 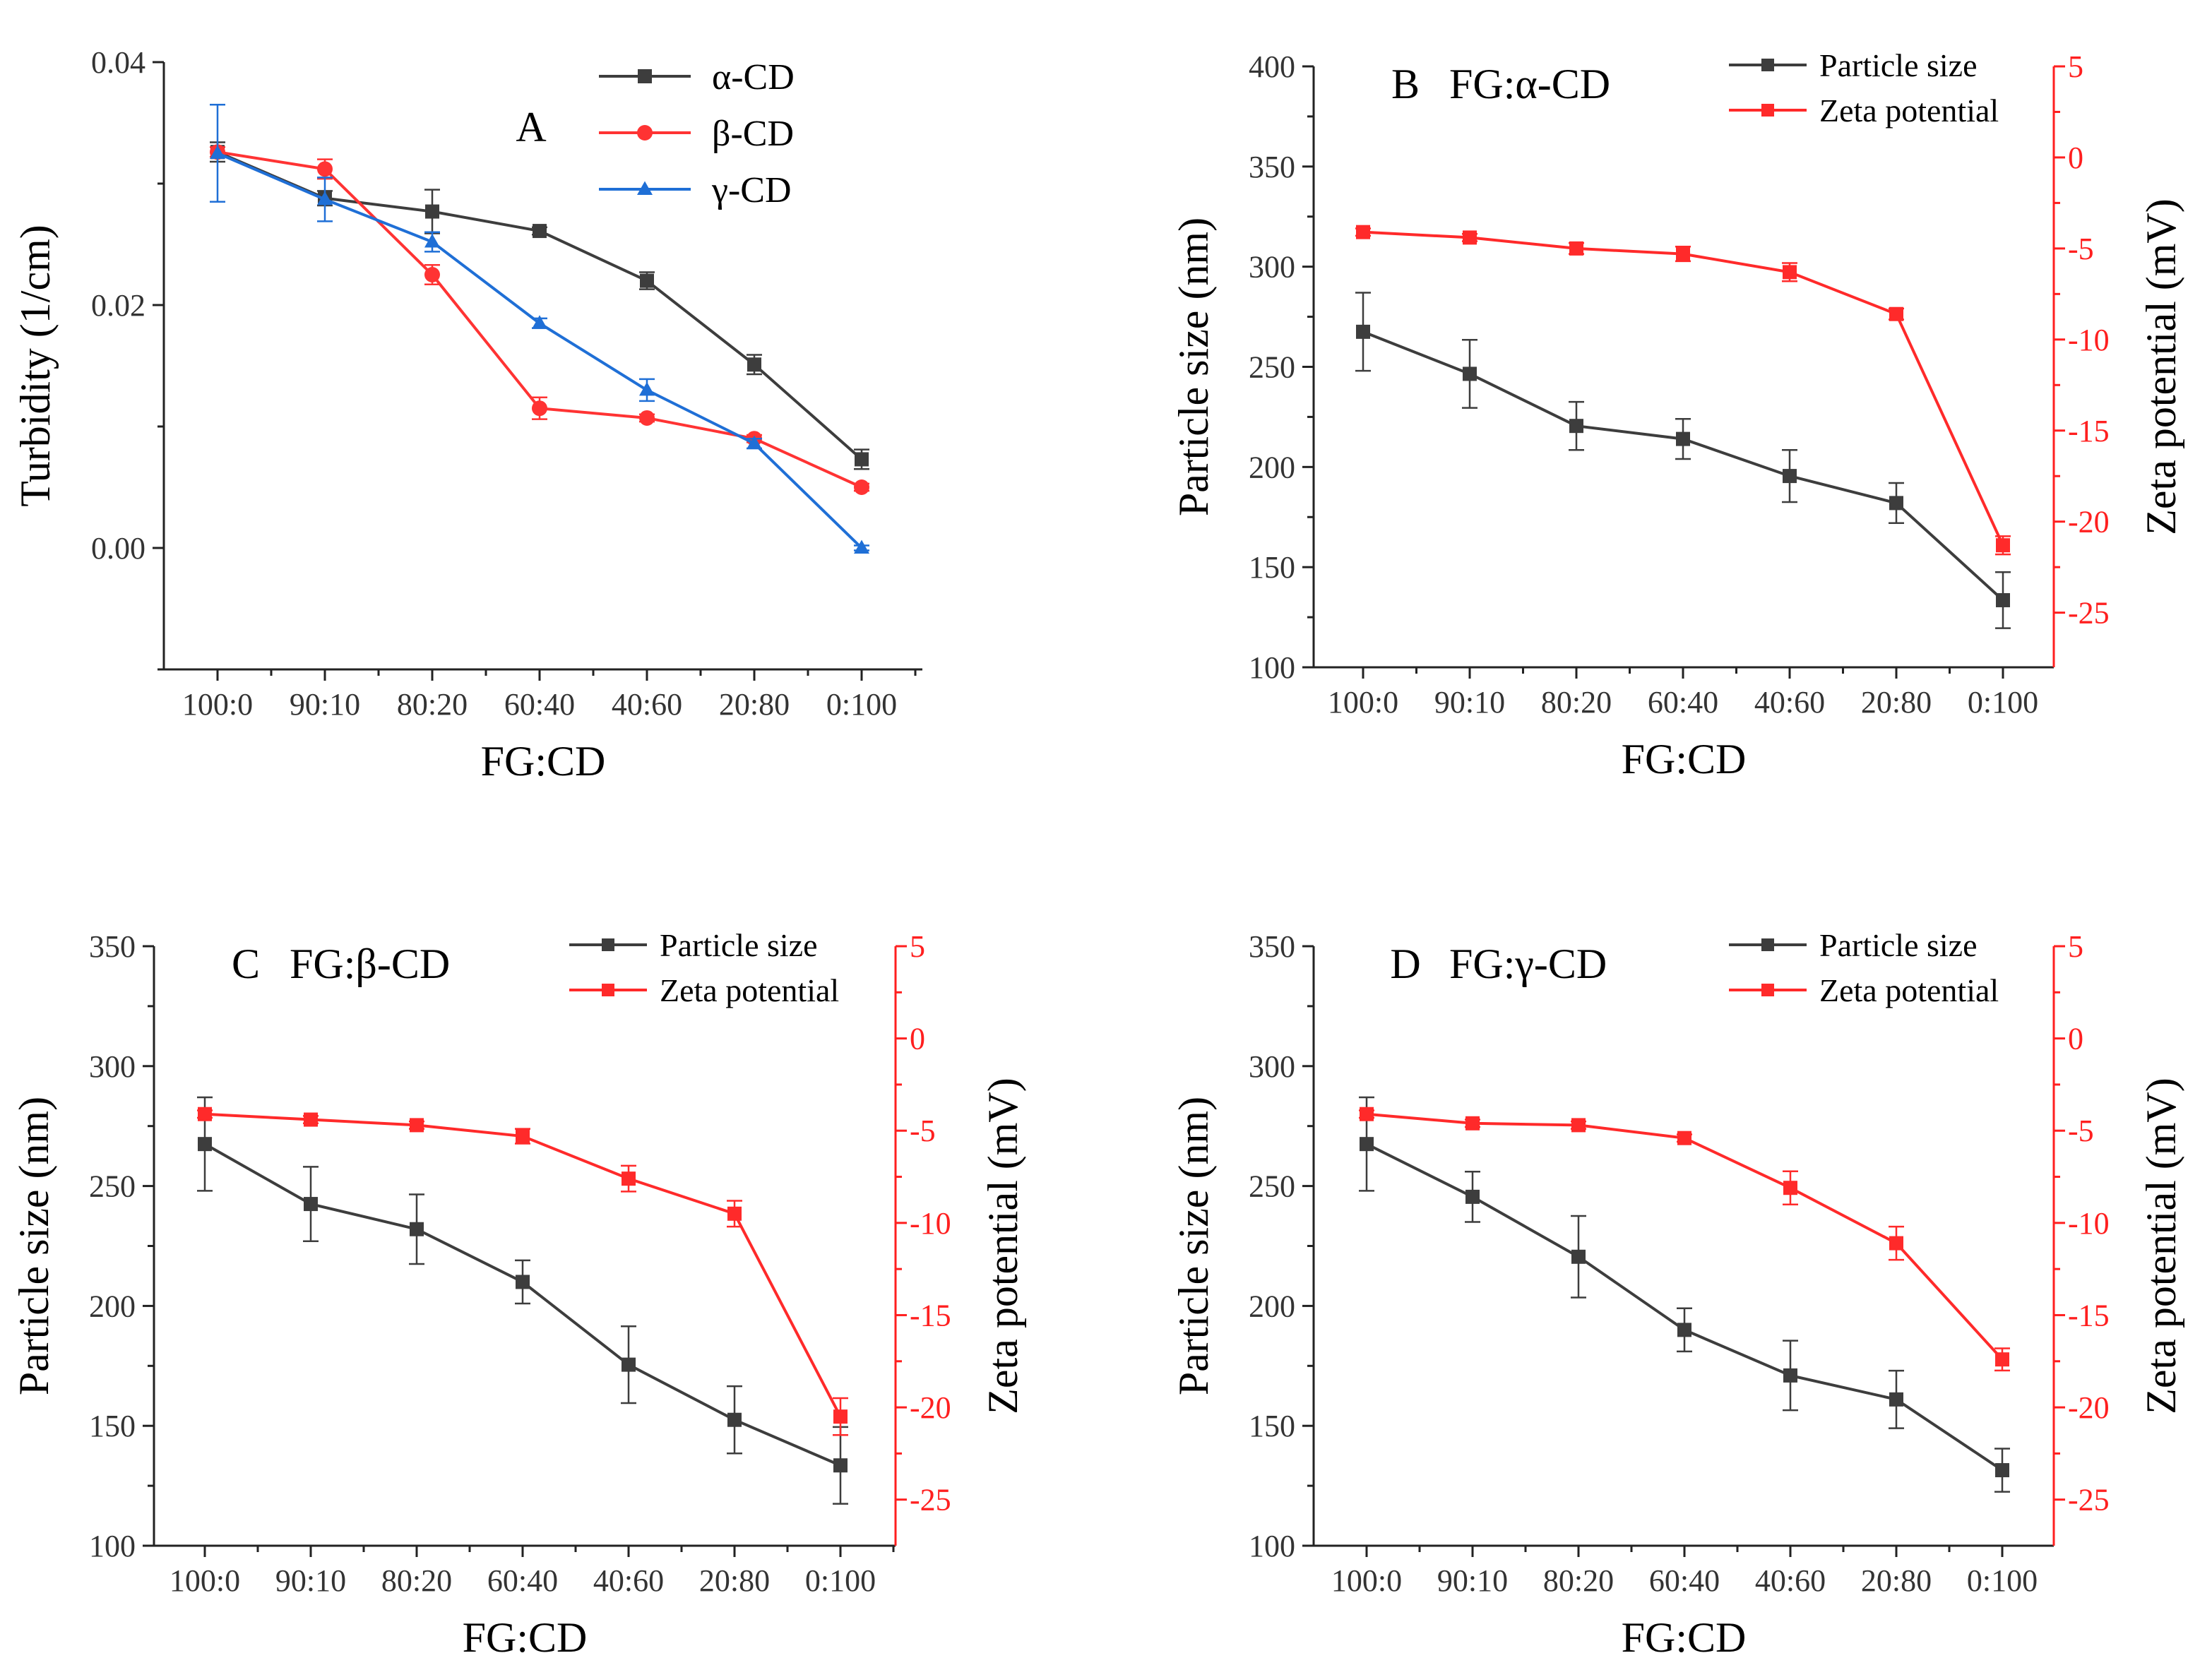 What do you see at coordinates (697, 133) in the screenshot?
I see `legend: α-CD β-CD γ-CD` at bounding box center [697, 133].